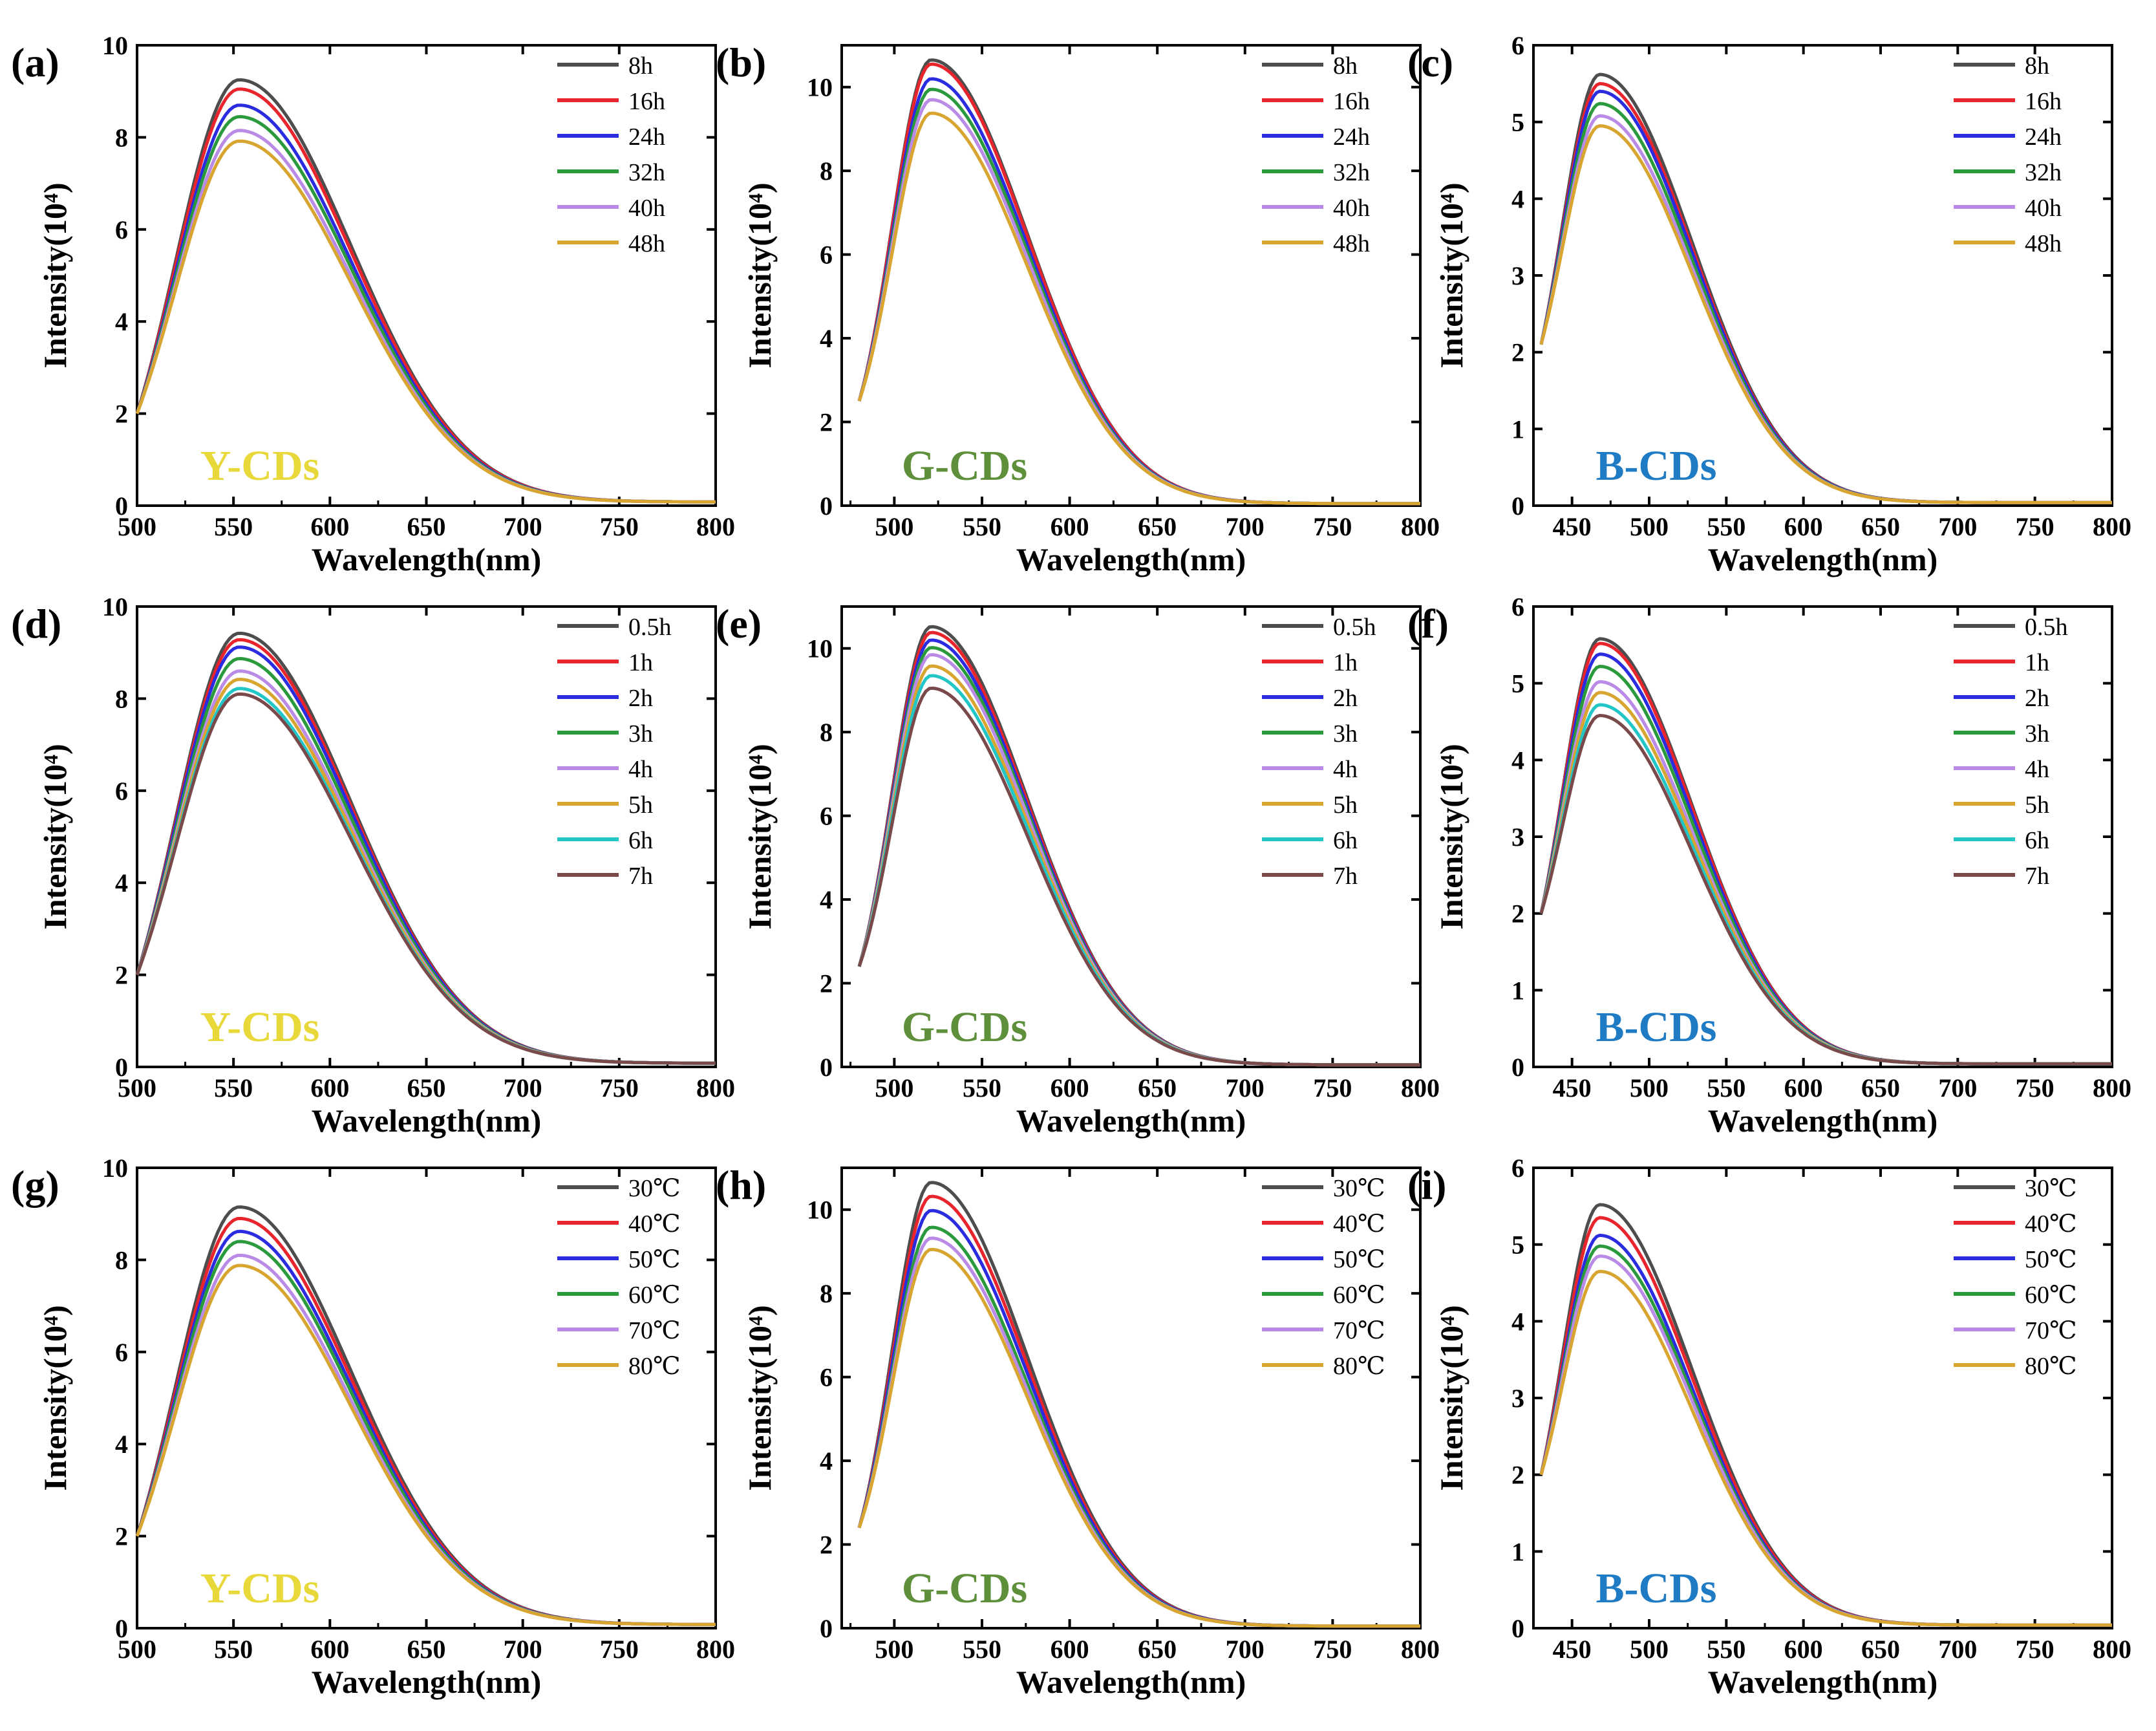 This screenshot has height=1731, width=2156. I want to click on legend-label: 5h, so click(1345, 805).